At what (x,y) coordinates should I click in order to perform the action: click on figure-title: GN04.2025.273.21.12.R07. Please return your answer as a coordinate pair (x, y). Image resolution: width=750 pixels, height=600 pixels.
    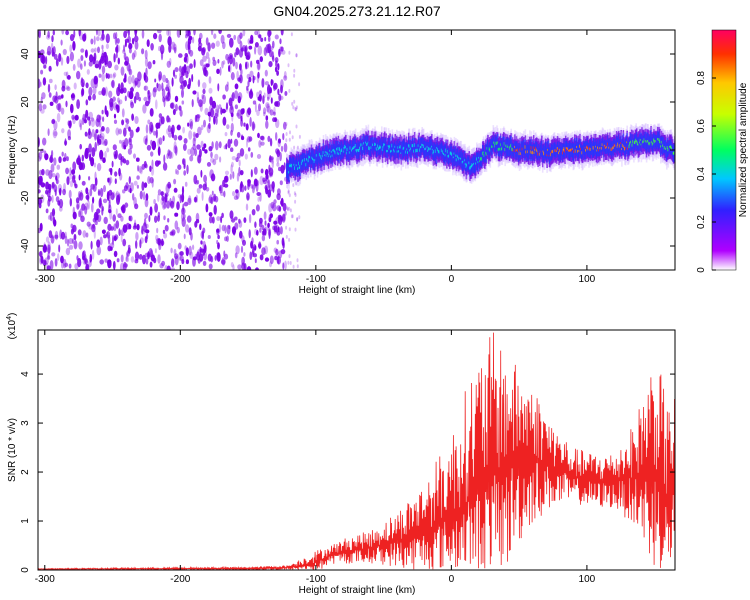
    Looking at the image, I should click on (357, 11).